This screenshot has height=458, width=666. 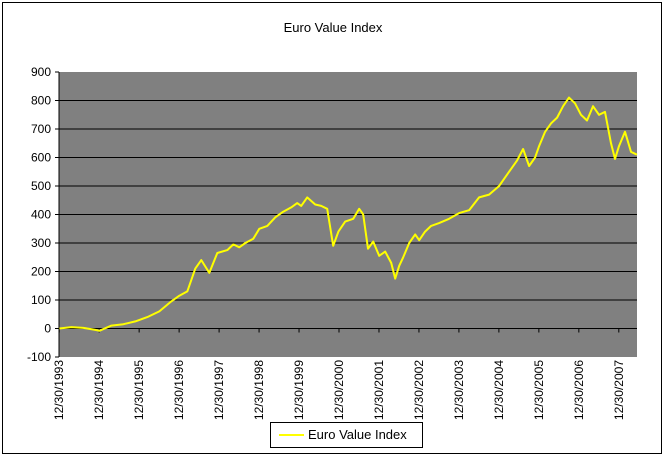 I want to click on x-tick-label: 12/30/2003, so click(x=459, y=390).